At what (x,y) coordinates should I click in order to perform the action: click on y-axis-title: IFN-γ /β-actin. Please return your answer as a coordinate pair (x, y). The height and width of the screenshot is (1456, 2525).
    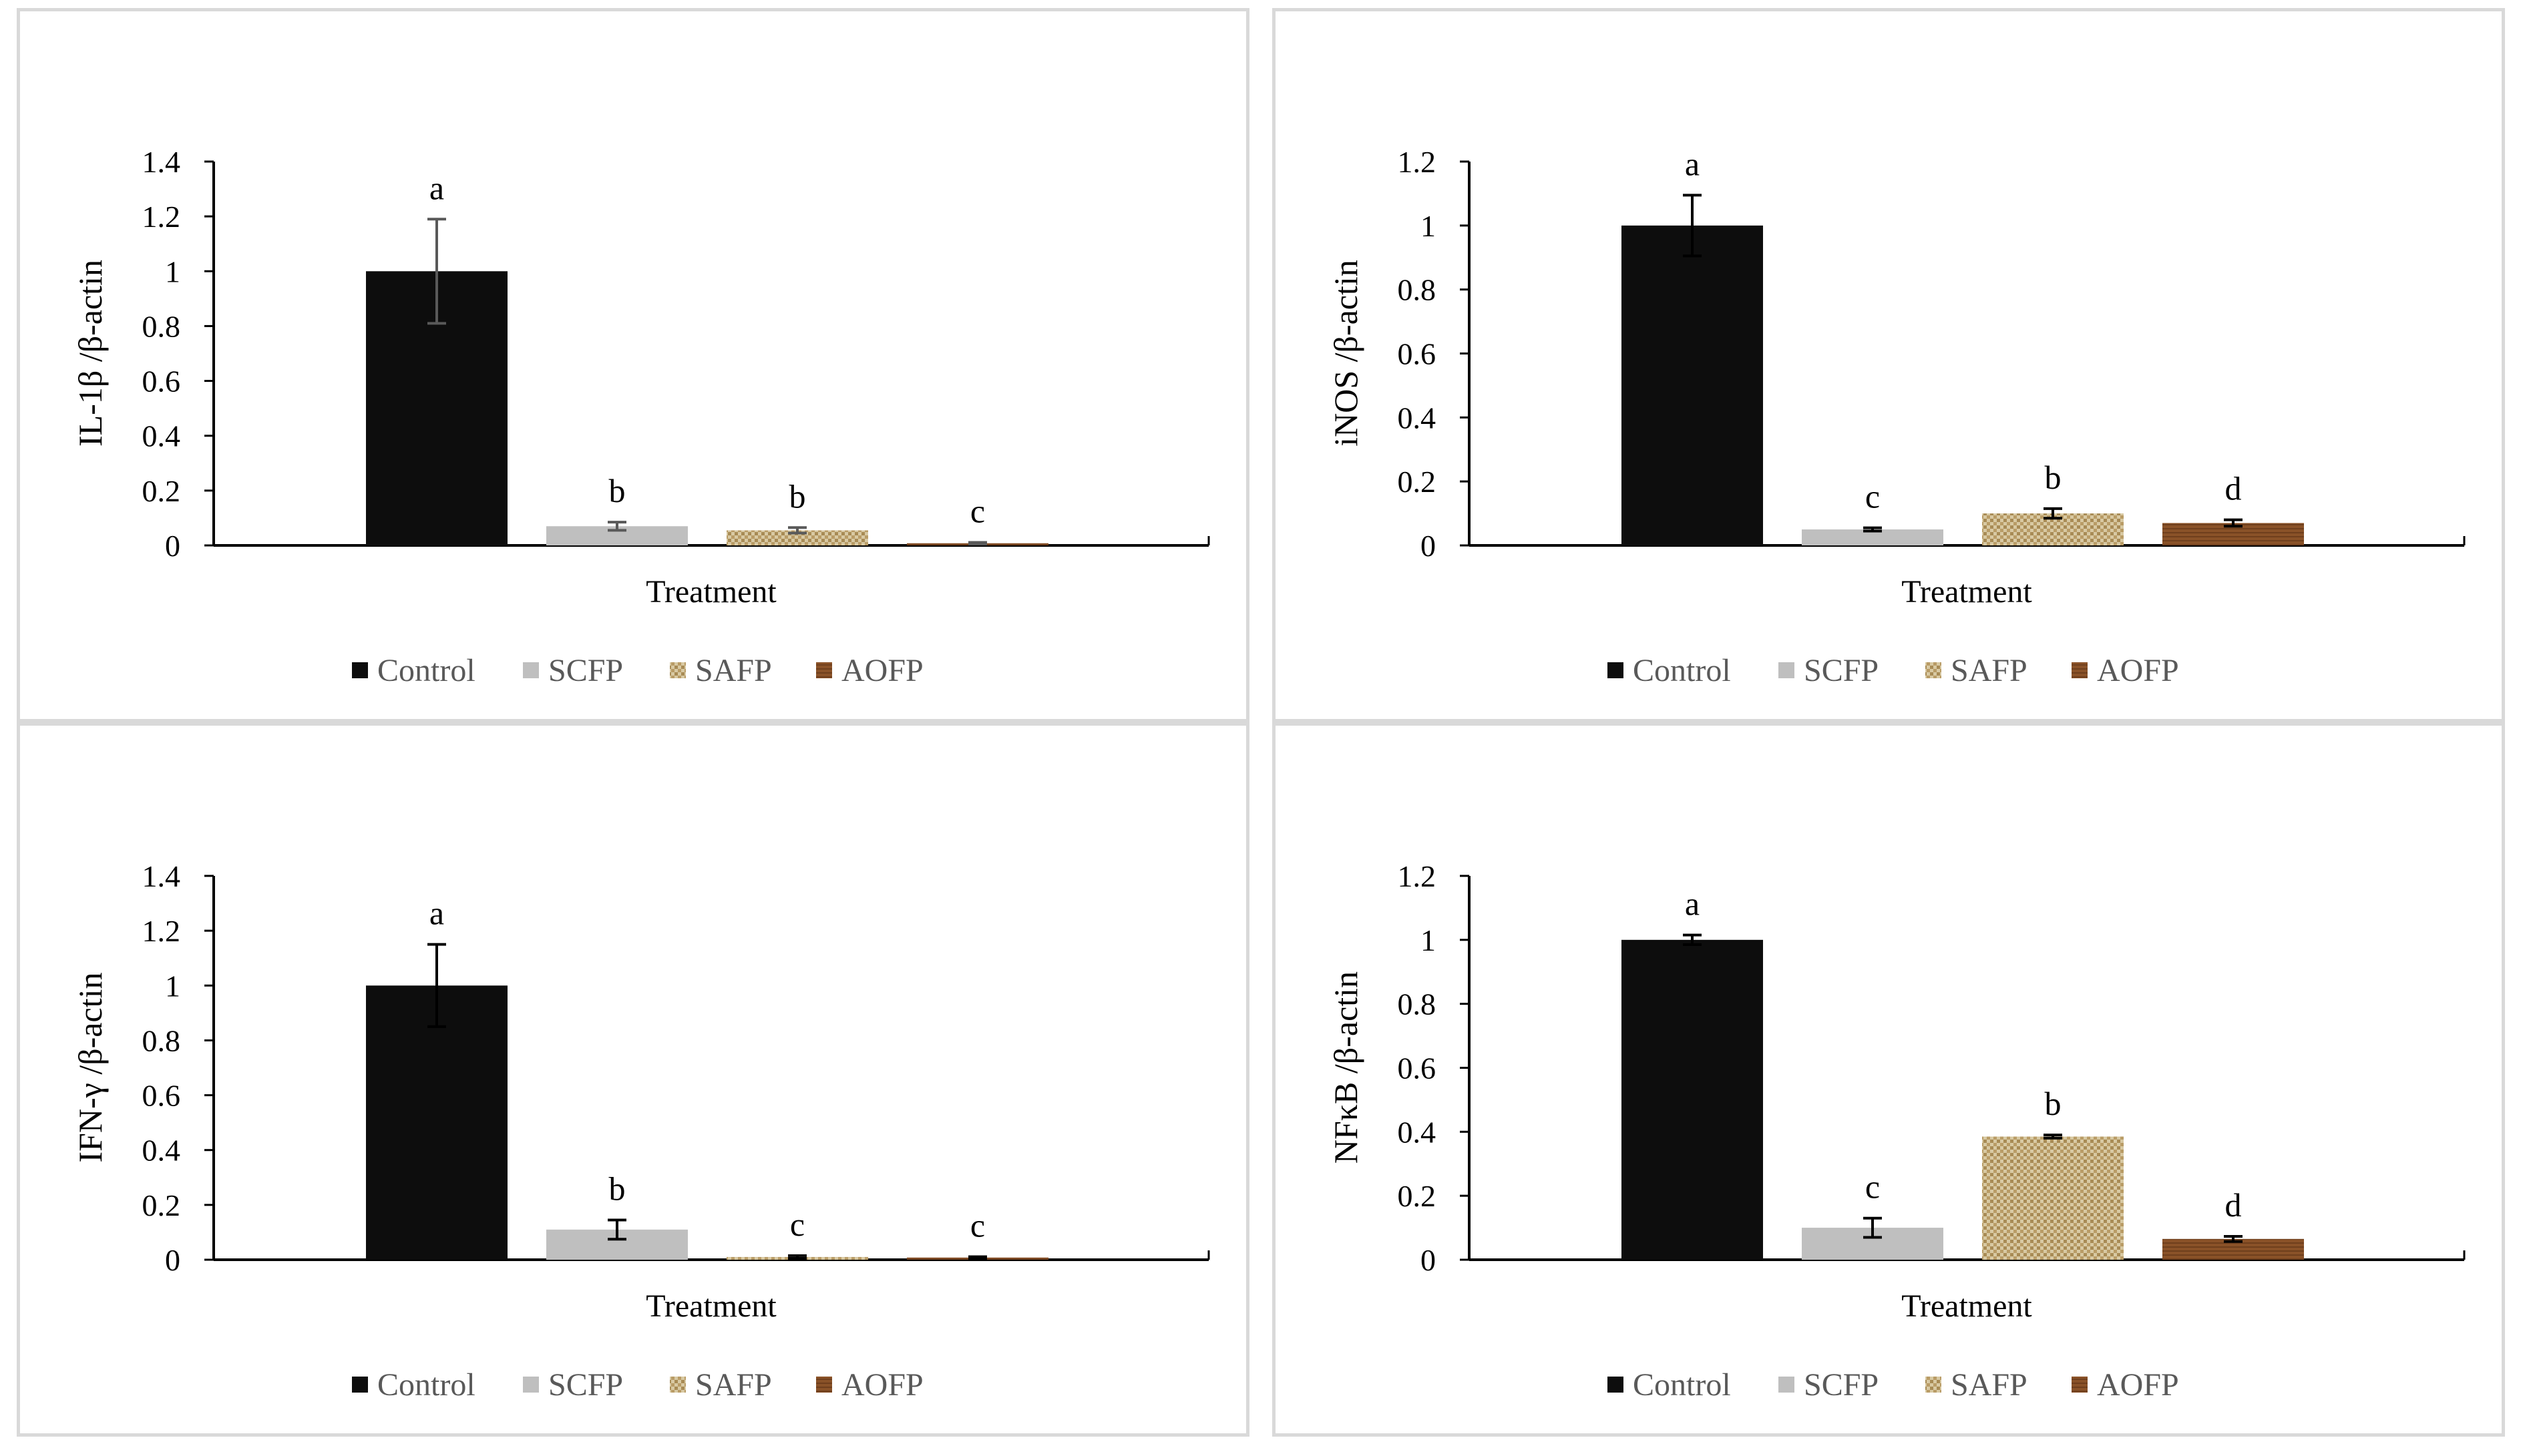
    Looking at the image, I should click on (90, 1068).